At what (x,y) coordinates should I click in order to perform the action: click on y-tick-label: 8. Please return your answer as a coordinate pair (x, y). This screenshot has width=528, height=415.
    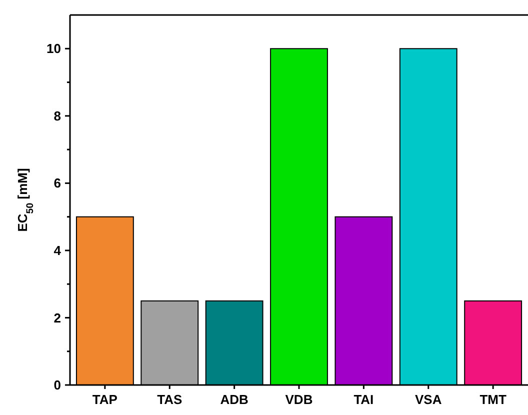
    Looking at the image, I should click on (57, 116).